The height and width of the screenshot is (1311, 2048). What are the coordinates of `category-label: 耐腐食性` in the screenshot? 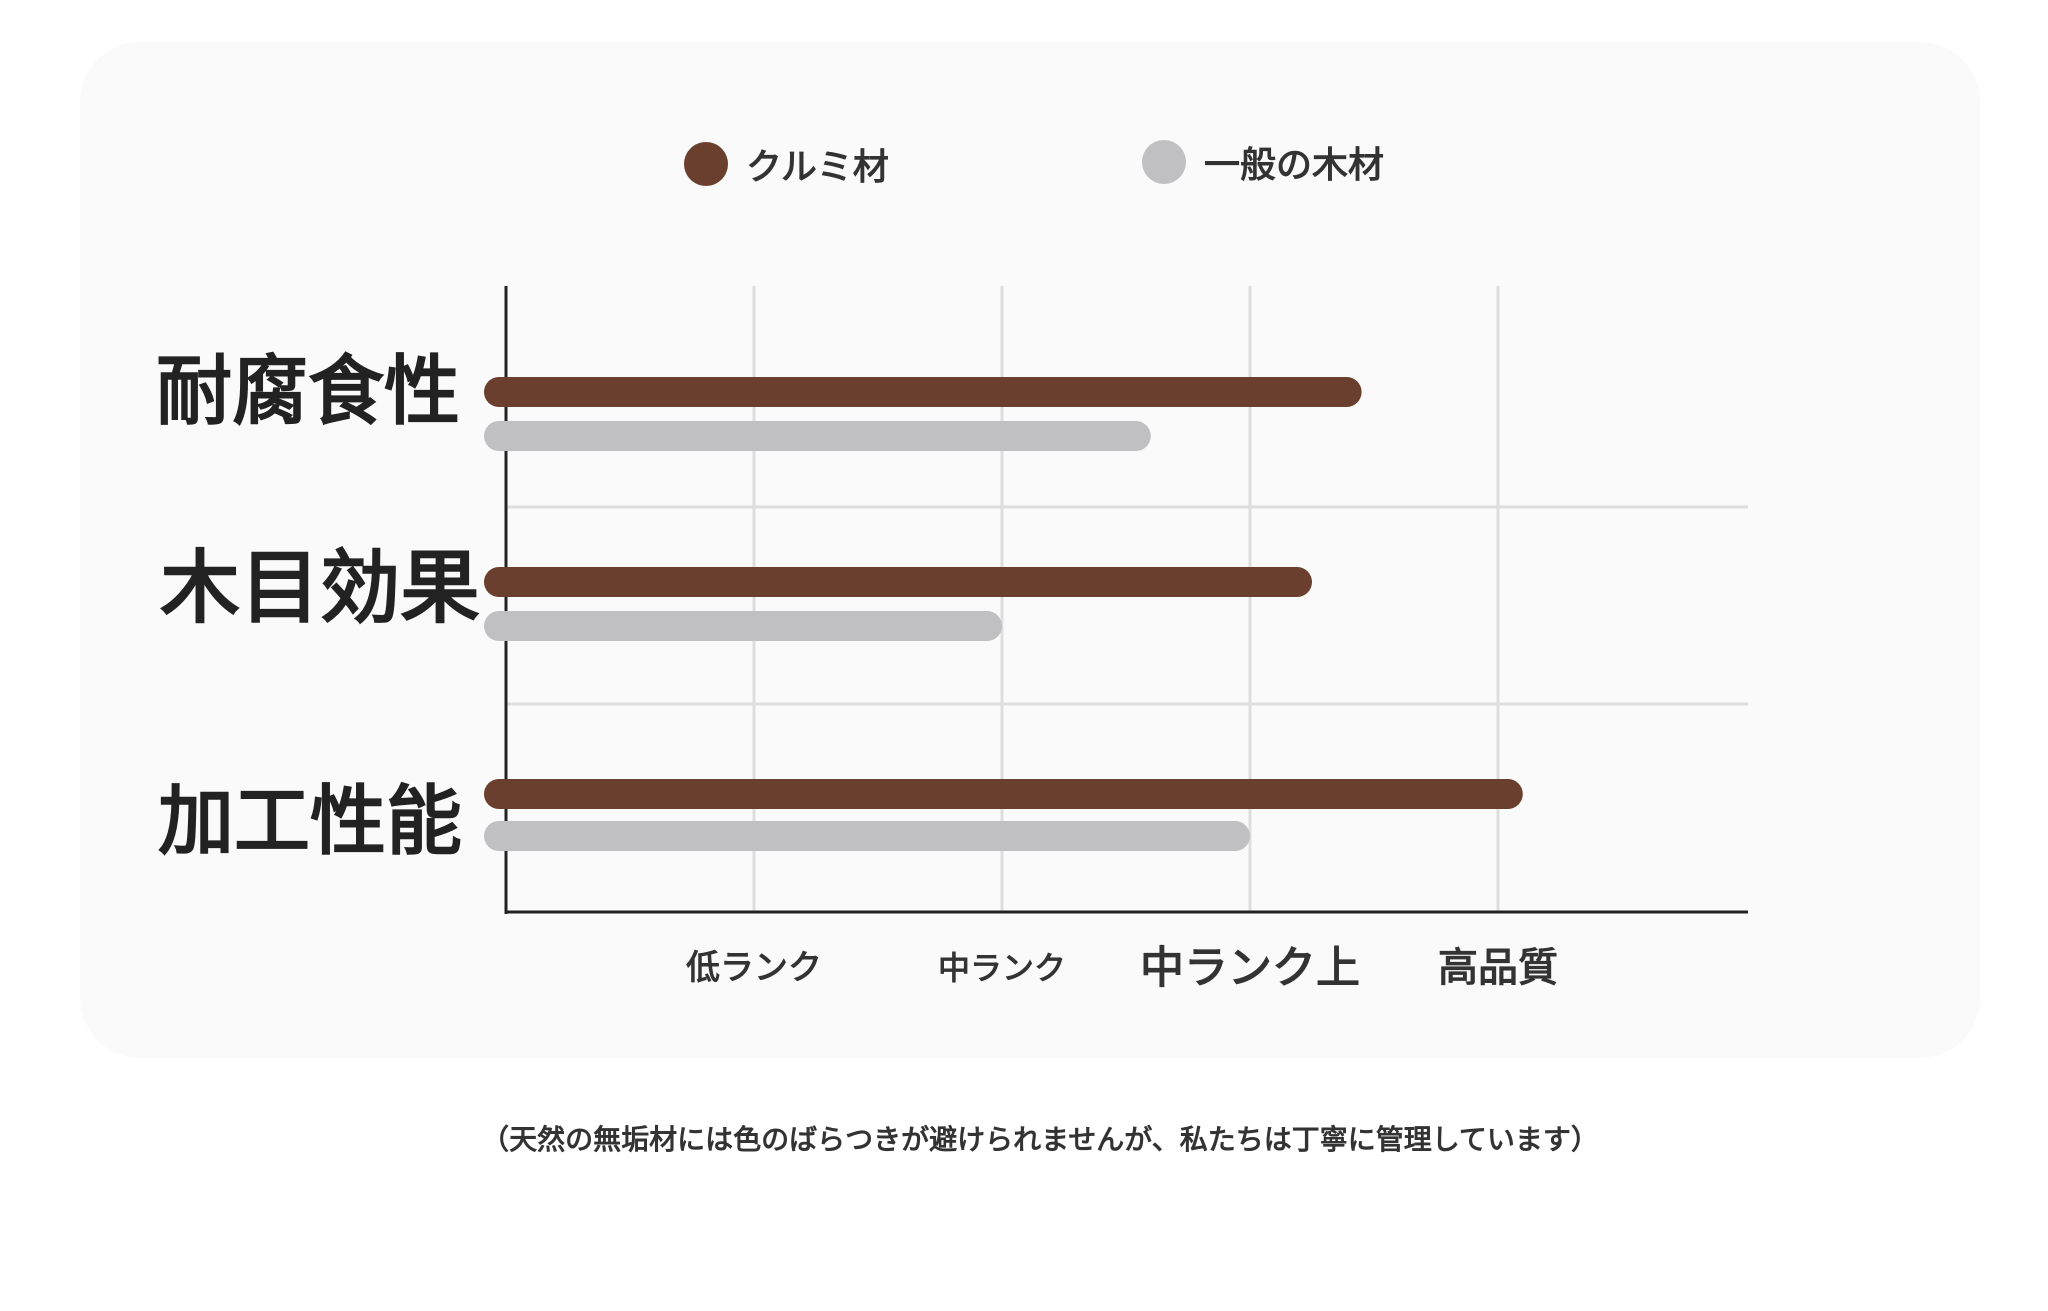 It's located at (308, 391).